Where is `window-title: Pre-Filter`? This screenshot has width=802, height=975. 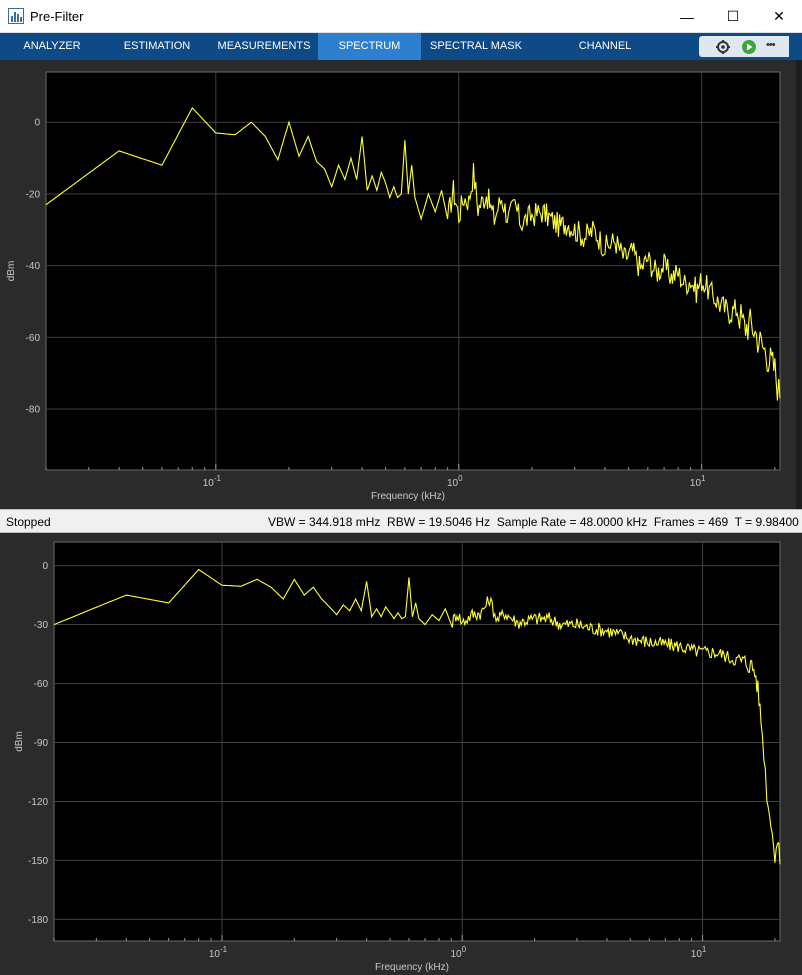 window-title: Pre-Filter is located at coordinates (56, 16).